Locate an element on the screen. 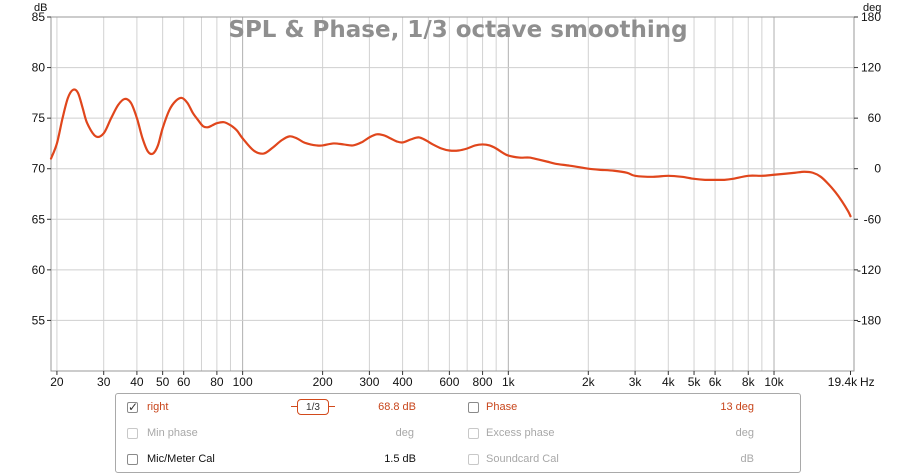  tick-label-x: 3k is located at coordinates (636, 382).